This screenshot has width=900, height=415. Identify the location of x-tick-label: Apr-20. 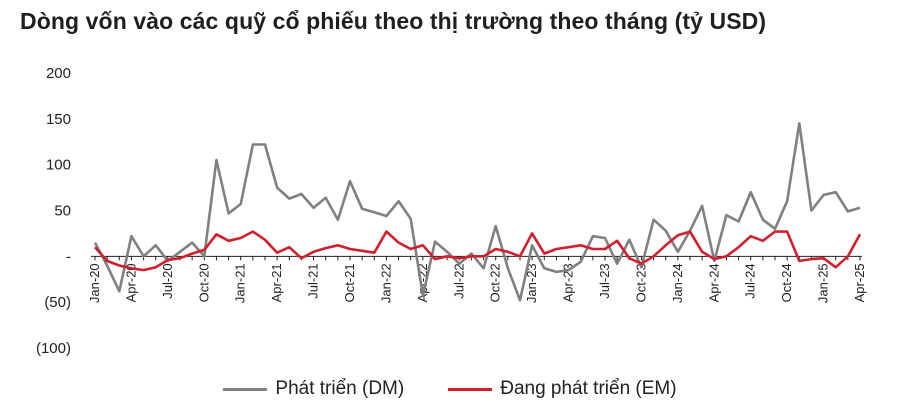
(130, 282).